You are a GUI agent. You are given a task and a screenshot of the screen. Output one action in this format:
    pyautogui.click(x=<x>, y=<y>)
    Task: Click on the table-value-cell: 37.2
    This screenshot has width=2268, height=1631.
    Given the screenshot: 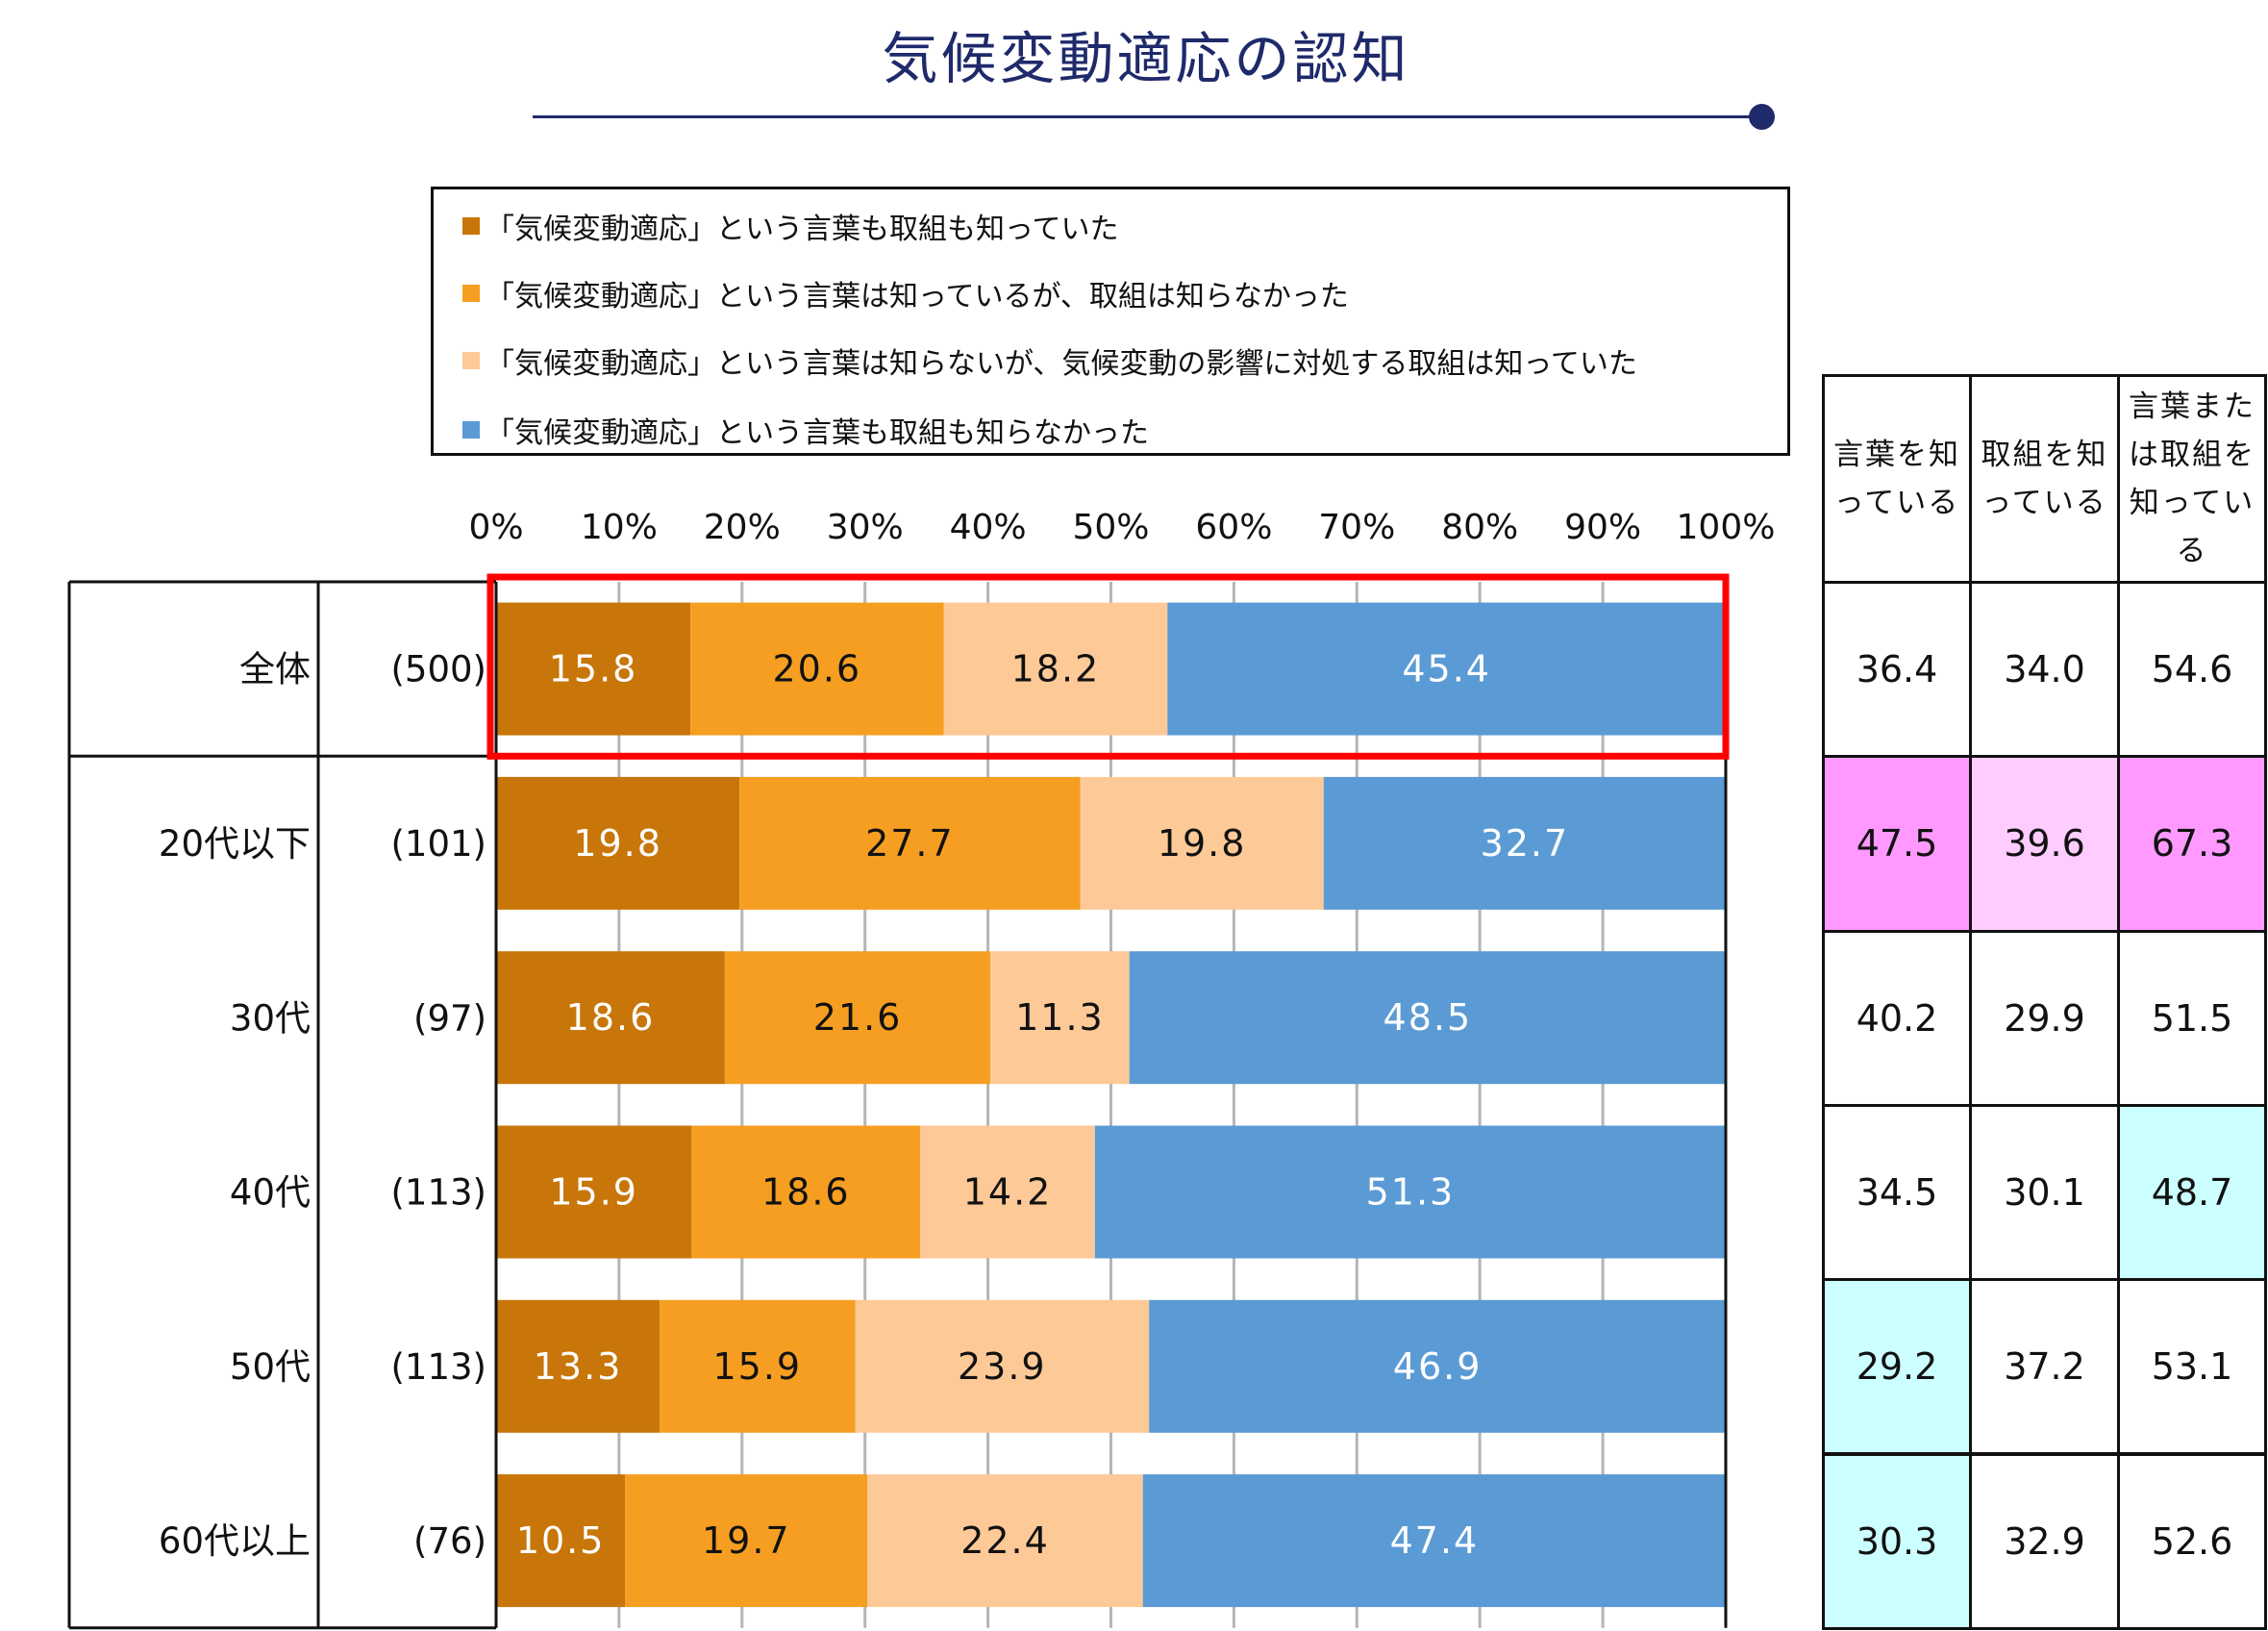 What is the action you would take?
    pyautogui.click(x=2044, y=1367)
    